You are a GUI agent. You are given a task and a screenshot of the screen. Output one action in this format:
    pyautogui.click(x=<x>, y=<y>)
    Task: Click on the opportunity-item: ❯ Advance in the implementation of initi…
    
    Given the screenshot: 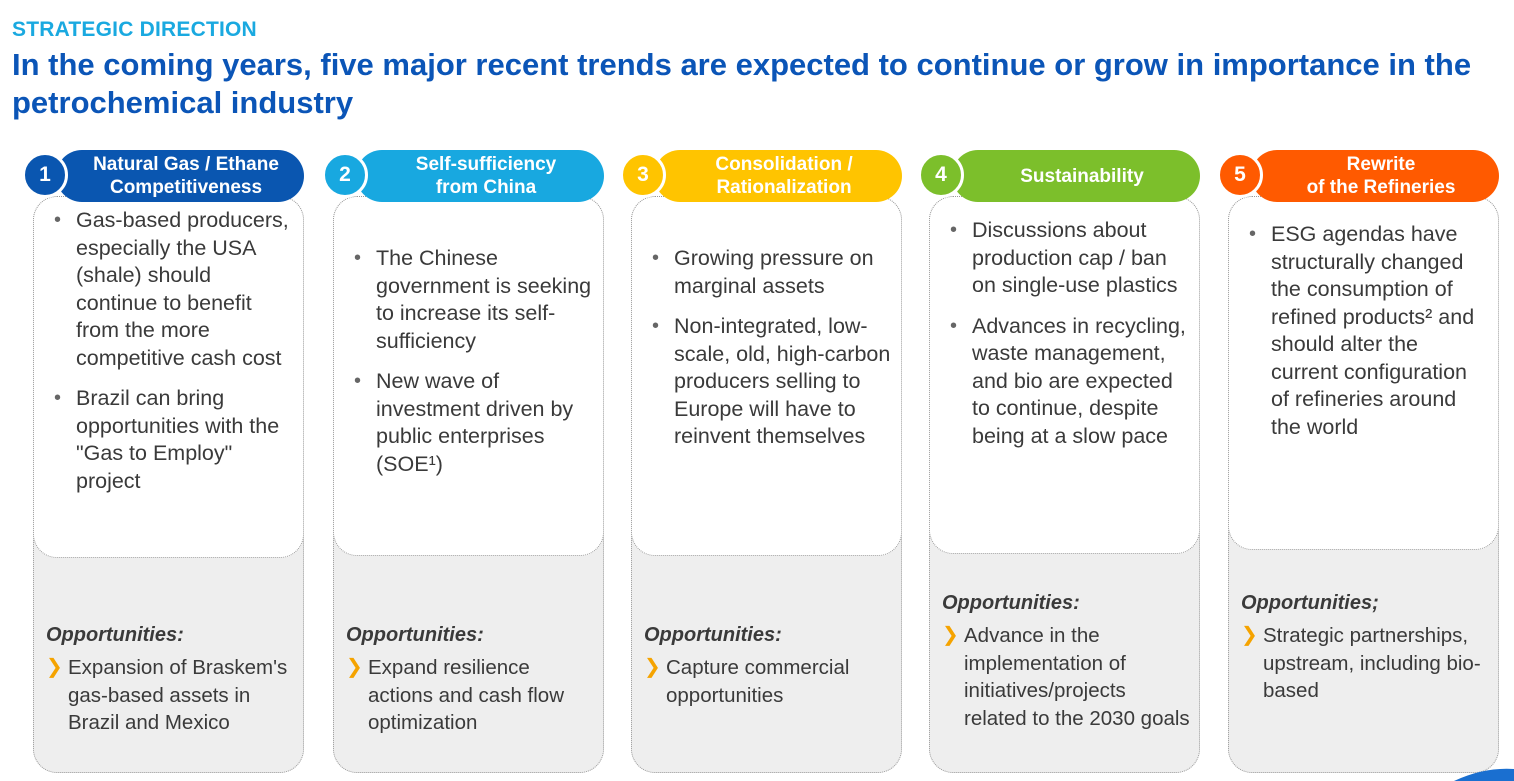 What is the action you would take?
    pyautogui.click(x=1067, y=677)
    